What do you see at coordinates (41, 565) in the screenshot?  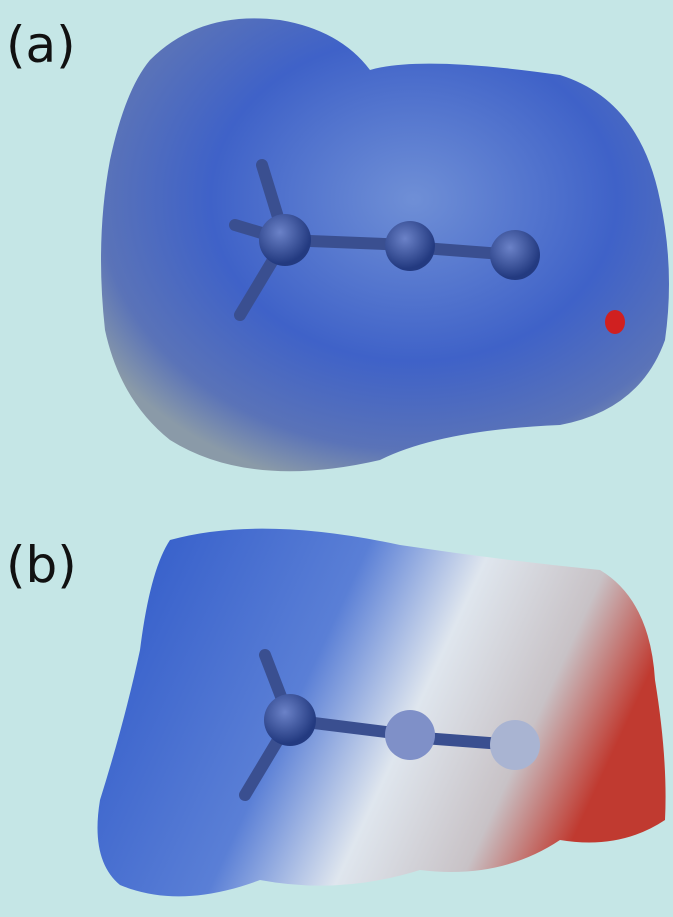 I see `panel-label: (b)` at bounding box center [41, 565].